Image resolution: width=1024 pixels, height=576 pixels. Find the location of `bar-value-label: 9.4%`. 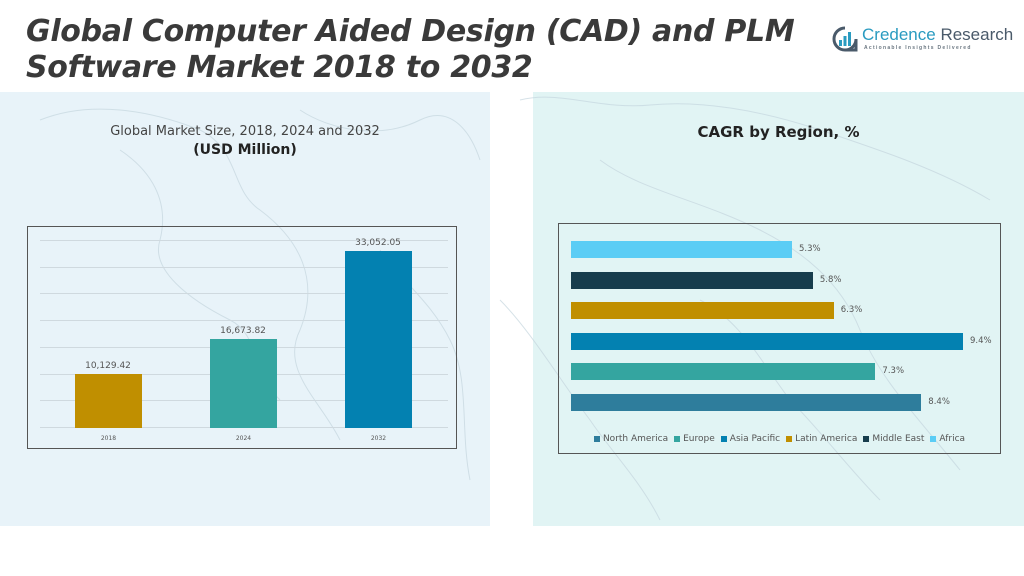

bar-value-label: 9.4% is located at coordinates (981, 340).